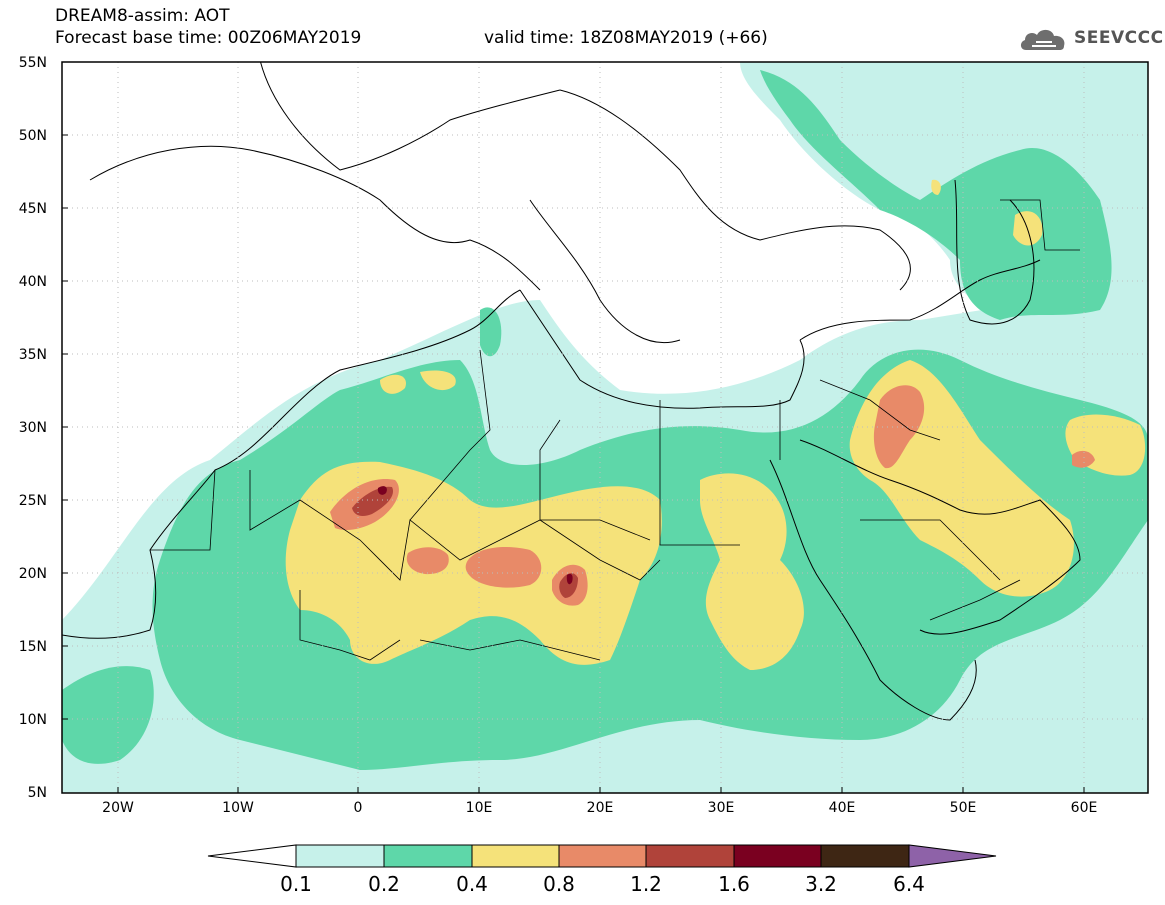  Describe the element at coordinates (1084, 808) in the screenshot. I see `lon-label-60e: 60E` at that location.